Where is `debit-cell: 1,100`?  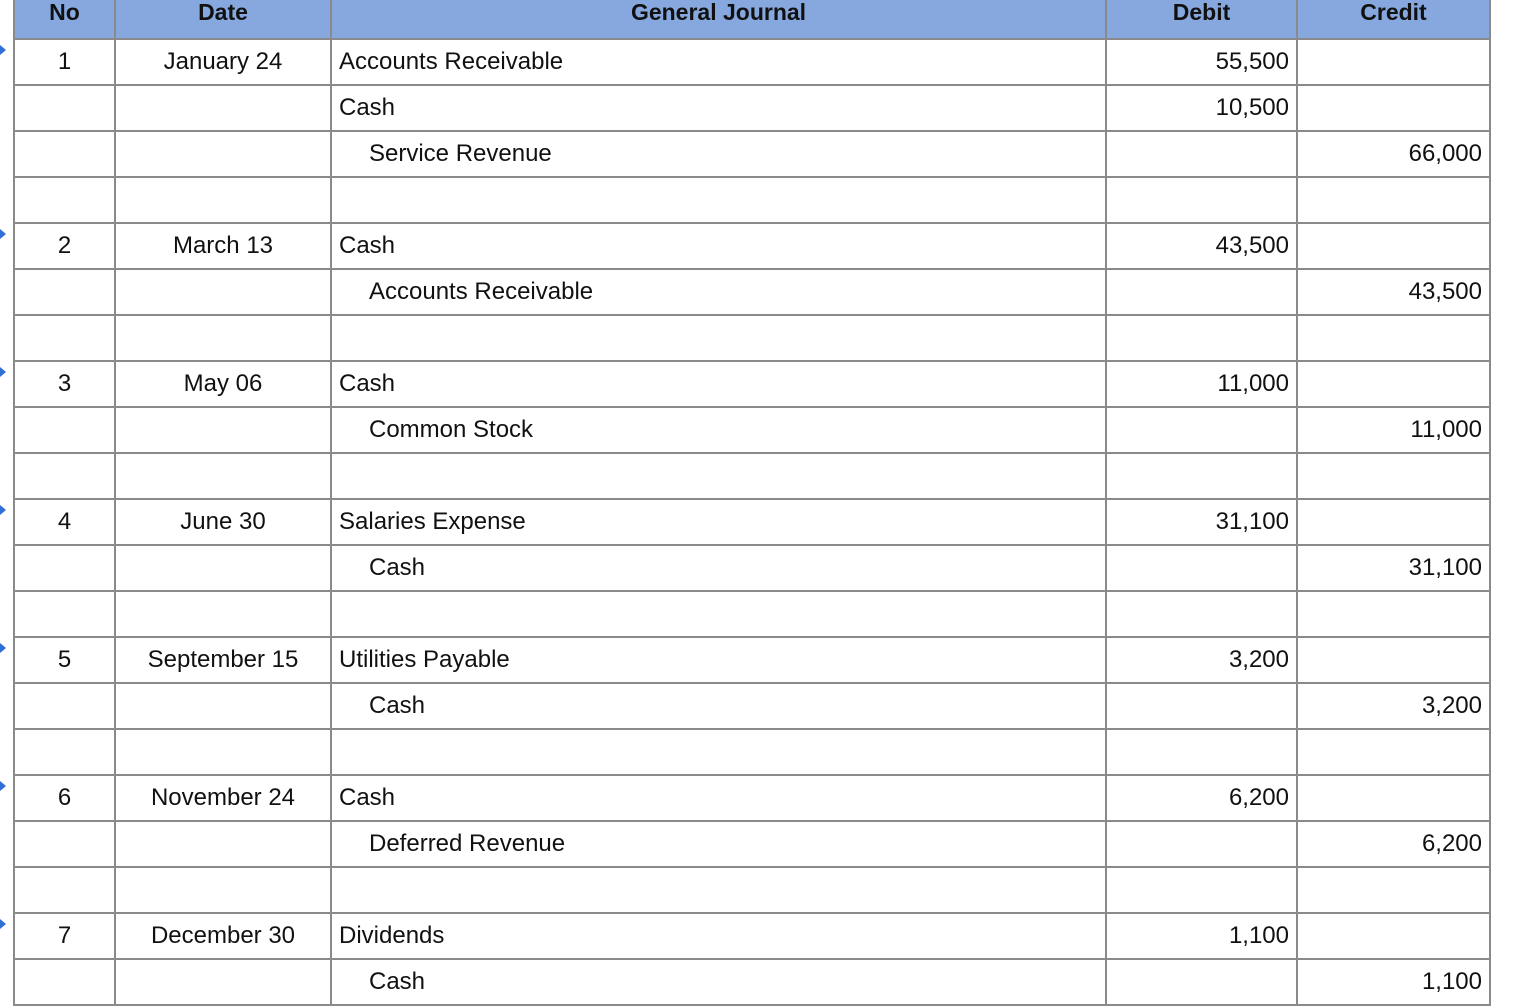
debit-cell: 1,100 is located at coordinates (1201, 936).